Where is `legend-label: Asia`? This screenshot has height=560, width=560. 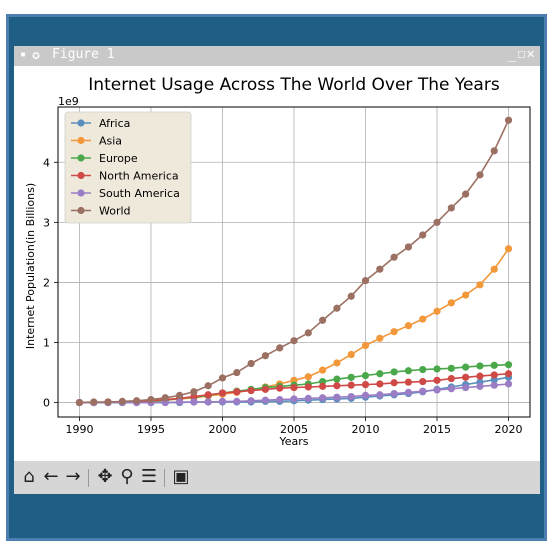 legend-label: Asia is located at coordinates (110, 141).